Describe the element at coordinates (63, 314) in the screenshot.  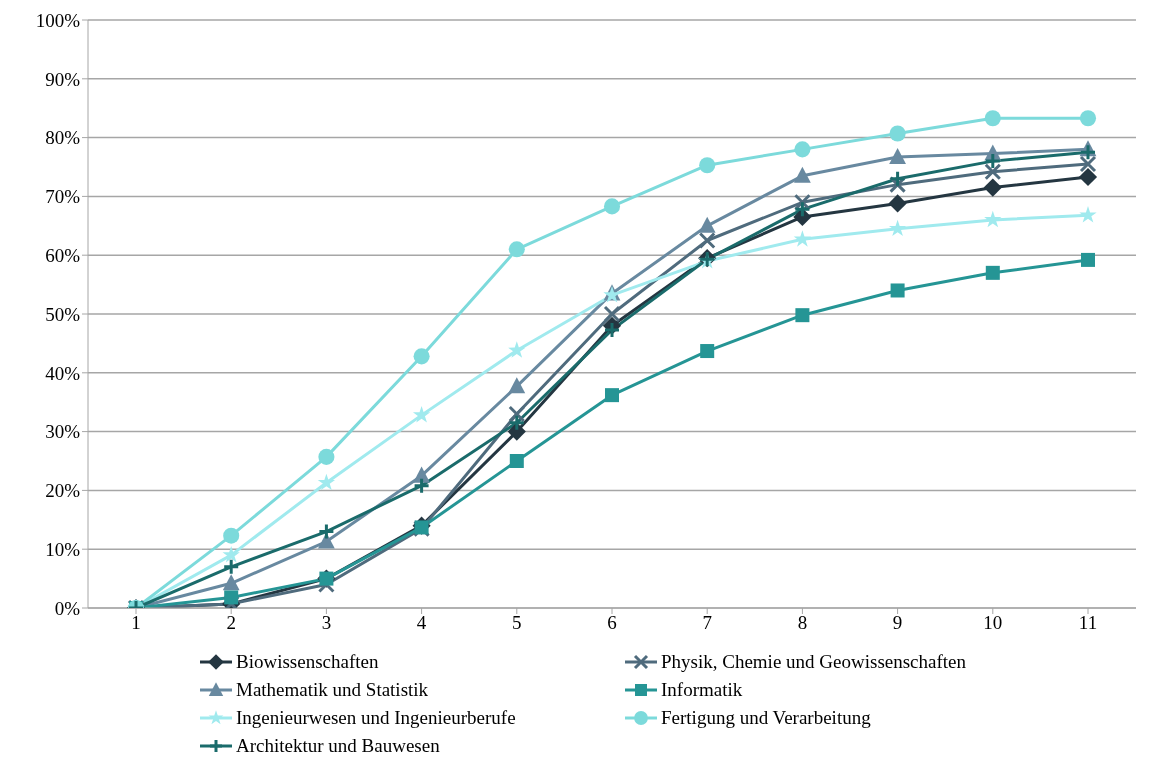
I see `y-tick-label: 50%` at that location.